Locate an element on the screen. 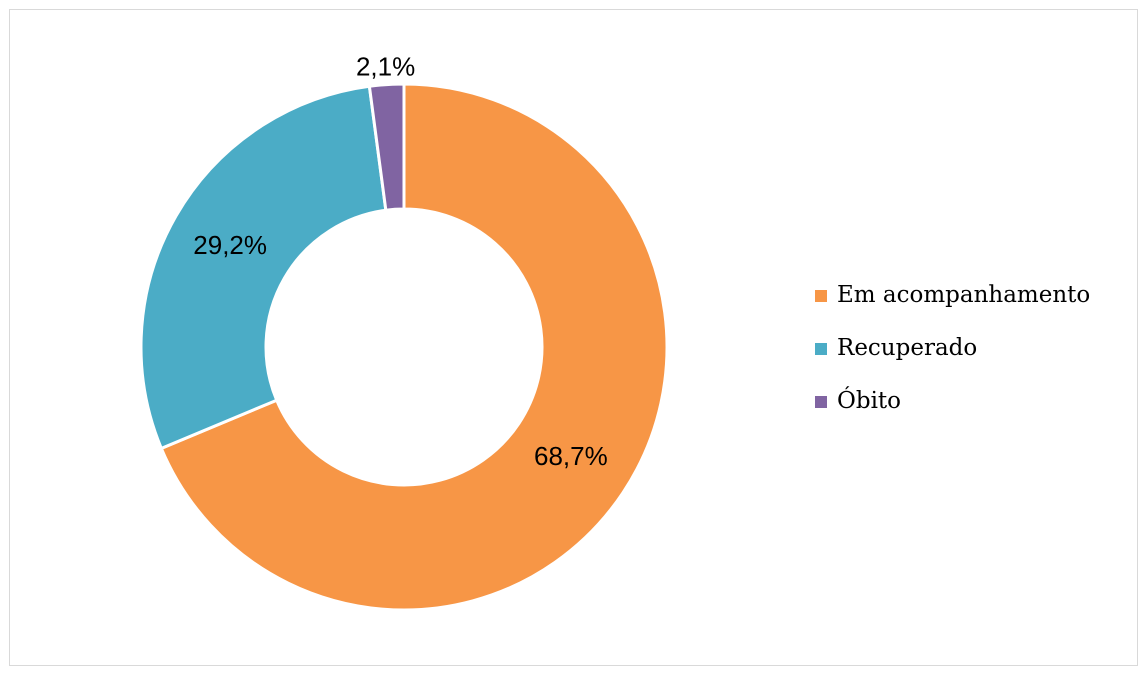 This screenshot has height=675, width=1147. data-label: 2,1% is located at coordinates (385, 66).